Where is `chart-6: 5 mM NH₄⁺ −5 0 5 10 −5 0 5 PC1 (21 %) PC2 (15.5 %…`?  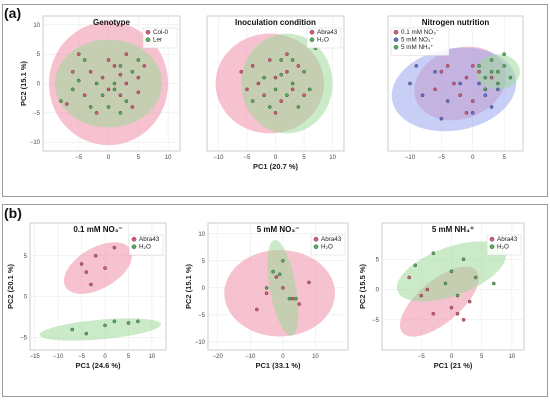
chart-6: 5 mM NH₄⁺ −5 0 5 10 −5 0 5 PC1 (21 %) PC2 (15.5 %… is located at coordinates (441, 296).